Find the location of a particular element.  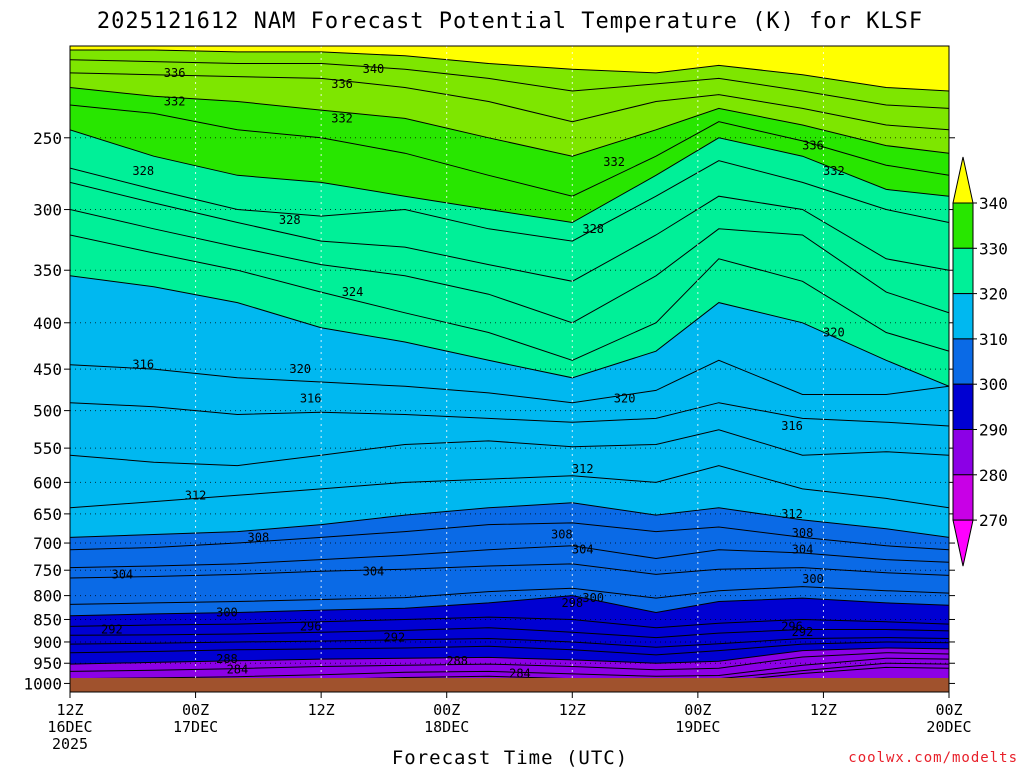

y-tick-label: 500 is located at coordinates (47, 411).